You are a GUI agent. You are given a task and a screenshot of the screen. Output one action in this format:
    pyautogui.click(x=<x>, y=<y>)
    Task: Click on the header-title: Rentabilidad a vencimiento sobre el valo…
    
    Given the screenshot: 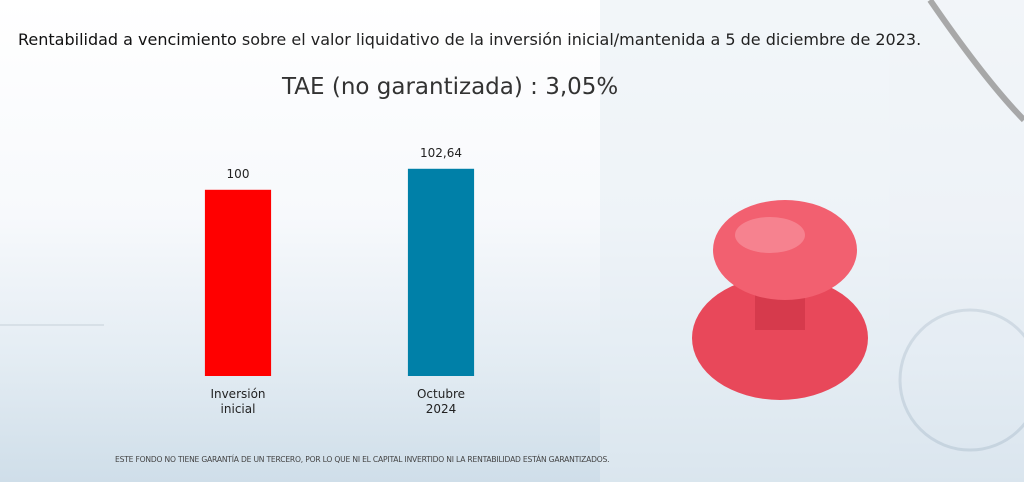 What is the action you would take?
    pyautogui.click(x=469, y=39)
    